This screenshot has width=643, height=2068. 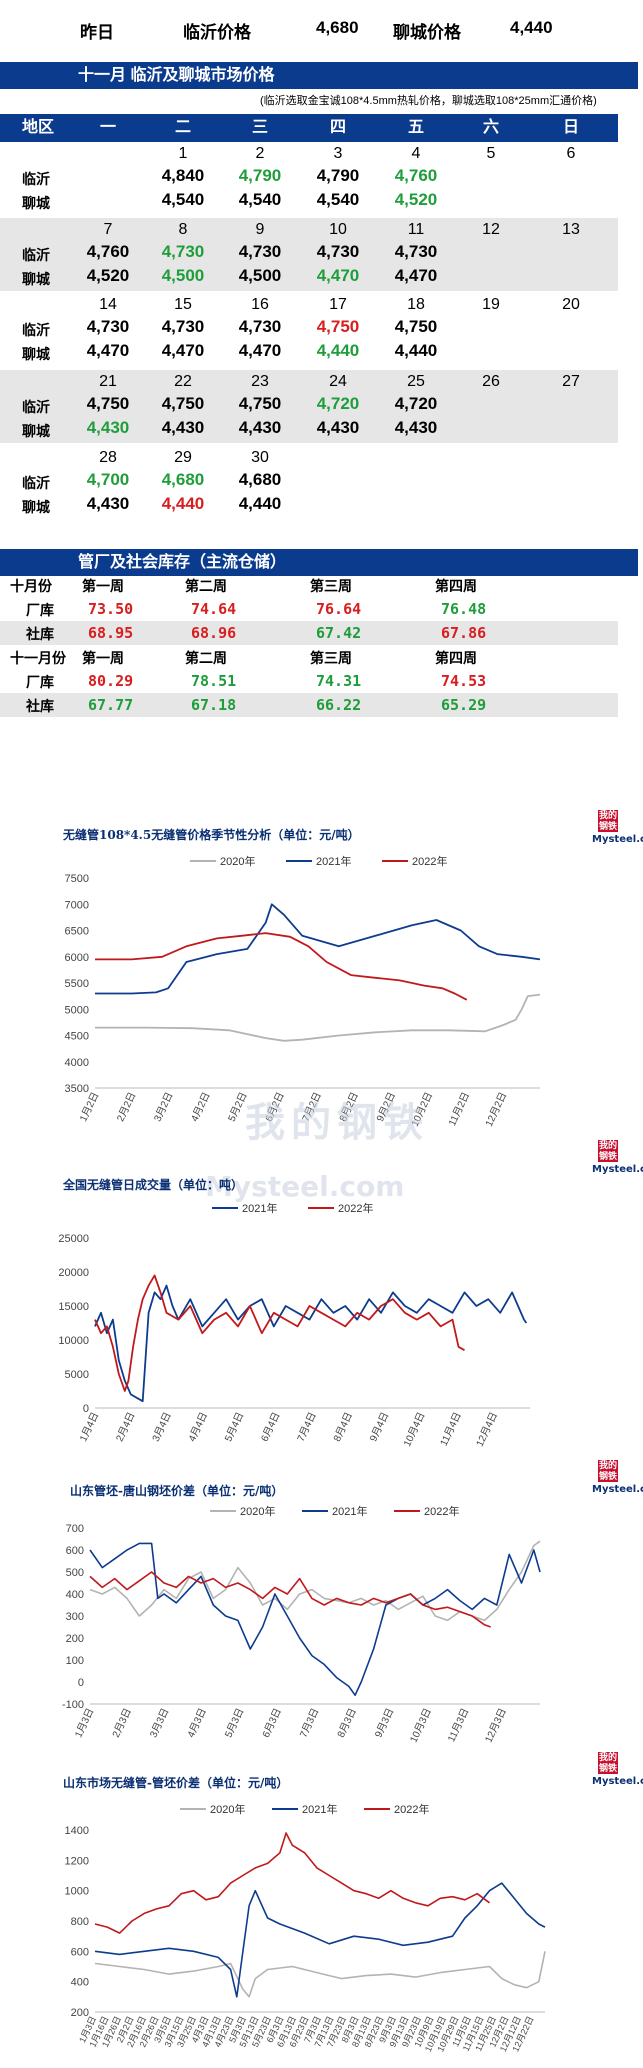 What do you see at coordinates (319, 562) in the screenshot?
I see `inventory-banner: 管厂及社会库存（主流仓储）` at bounding box center [319, 562].